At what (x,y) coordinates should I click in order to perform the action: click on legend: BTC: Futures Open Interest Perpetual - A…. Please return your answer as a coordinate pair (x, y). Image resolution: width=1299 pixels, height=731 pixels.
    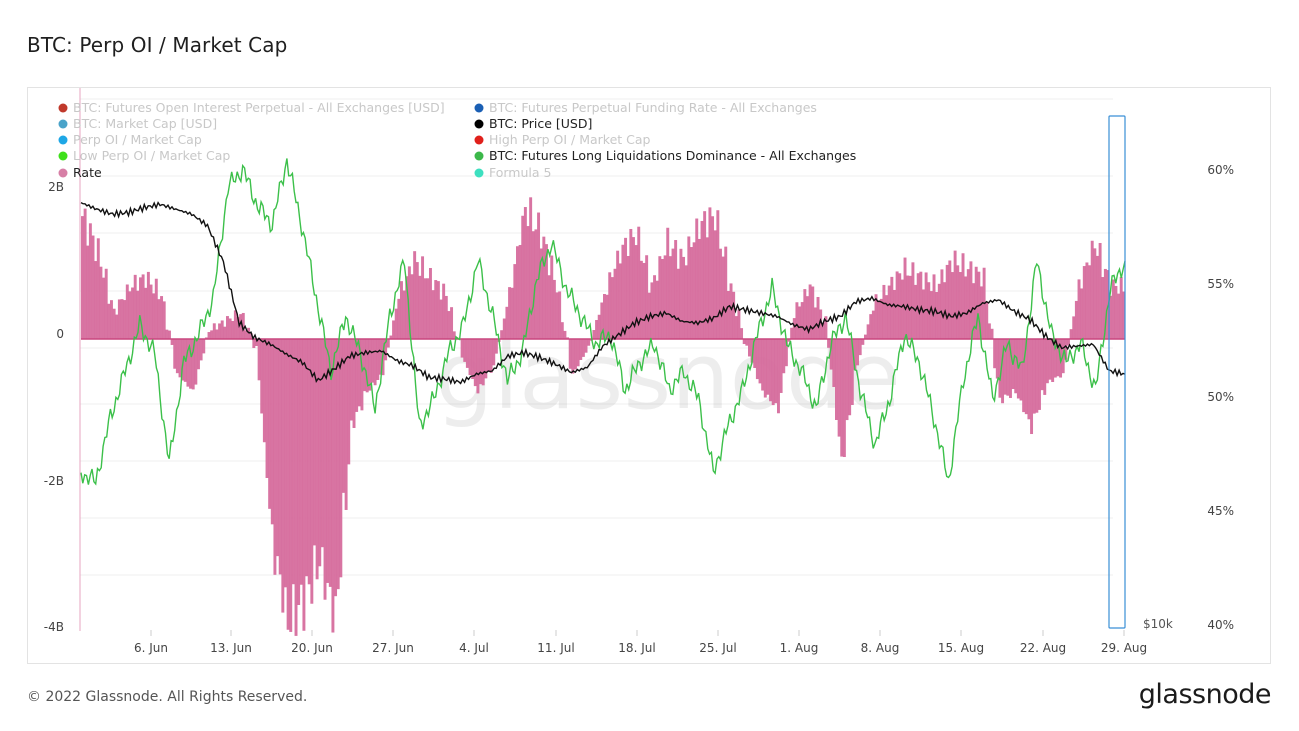
    Looking at the image, I should click on (457, 140).